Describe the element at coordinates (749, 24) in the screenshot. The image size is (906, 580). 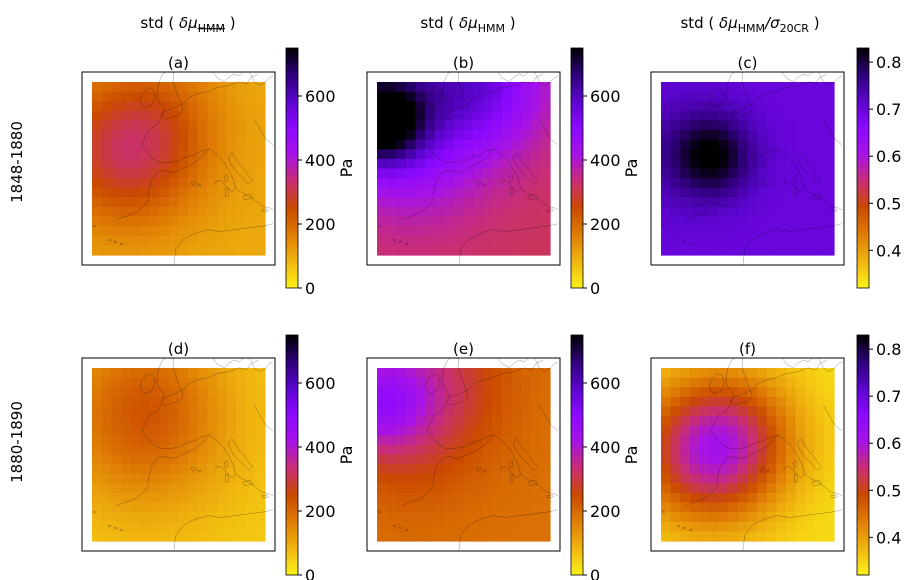
I see `column-title-3: std ( δμHMM/σ20CR )` at that location.